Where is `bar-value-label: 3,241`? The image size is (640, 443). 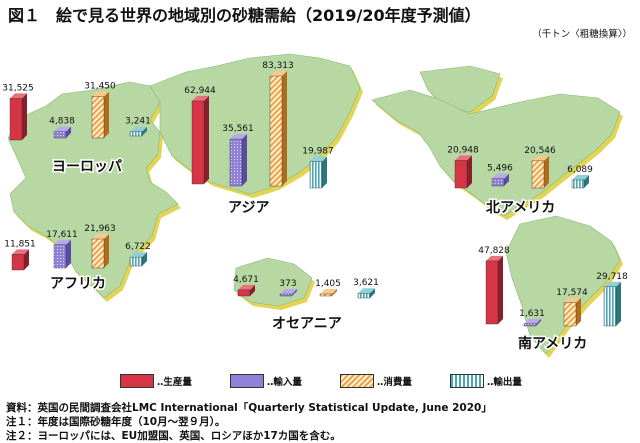
bar-value-label: 3,241 is located at coordinates (138, 122).